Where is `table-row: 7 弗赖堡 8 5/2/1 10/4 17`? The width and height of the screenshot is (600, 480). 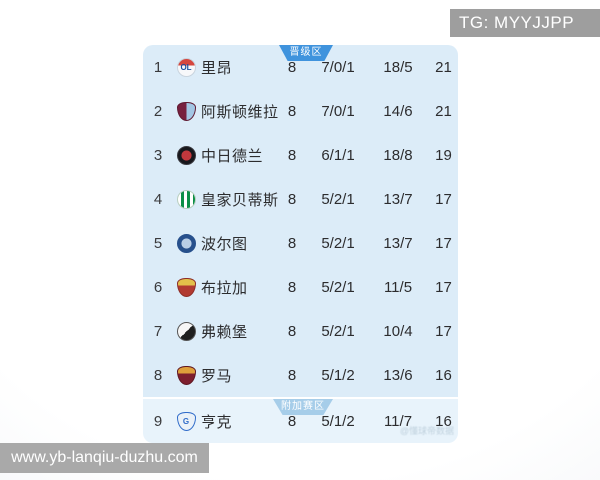 table-row: 7 弗赖堡 8 5/2/1 10/4 17 is located at coordinates (300, 331).